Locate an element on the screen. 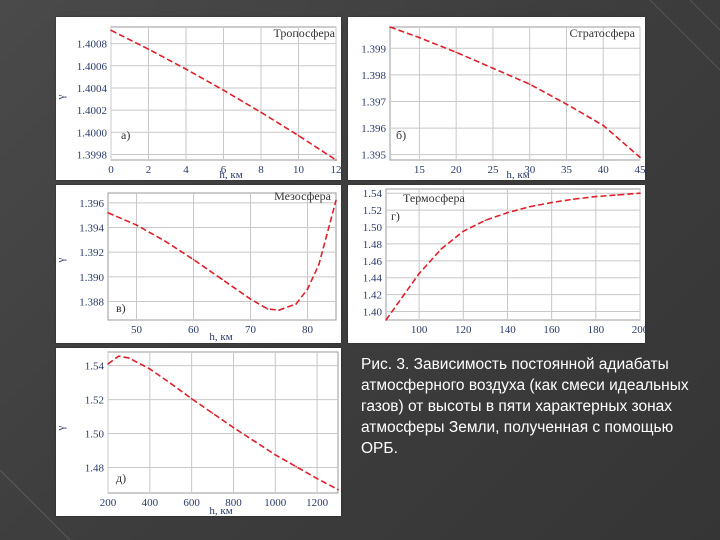 This screenshot has width=720, height=540. chart-title: Мезосфера is located at coordinates (303, 196).